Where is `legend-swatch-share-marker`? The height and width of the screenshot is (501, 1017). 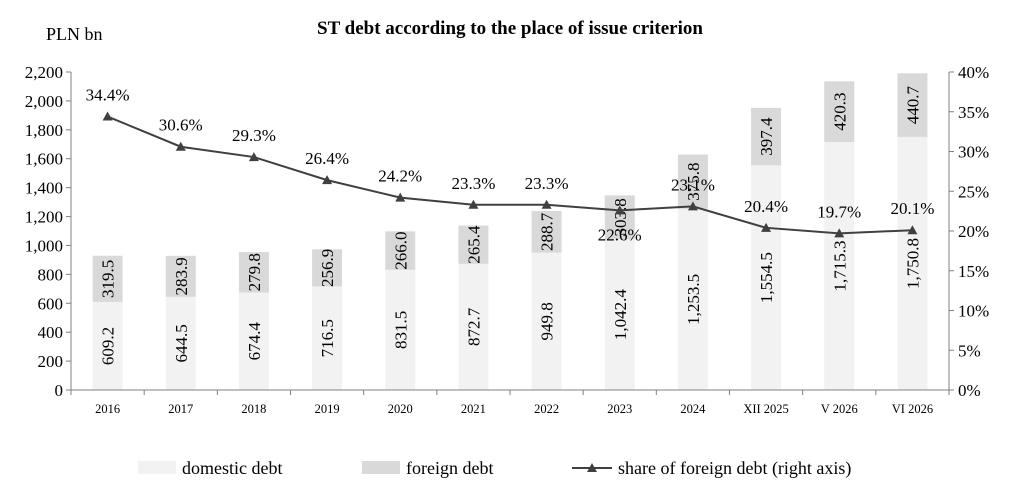
legend-swatch-share-marker is located at coordinates (592, 467).